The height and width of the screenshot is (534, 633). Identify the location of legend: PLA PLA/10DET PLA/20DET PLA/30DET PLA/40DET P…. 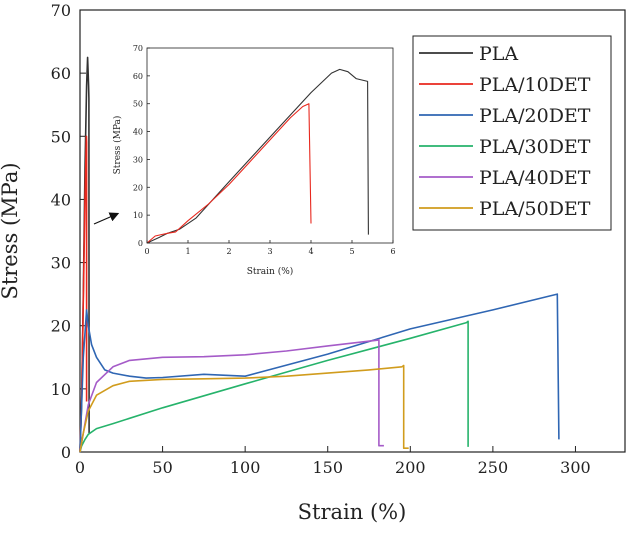
(512, 133).